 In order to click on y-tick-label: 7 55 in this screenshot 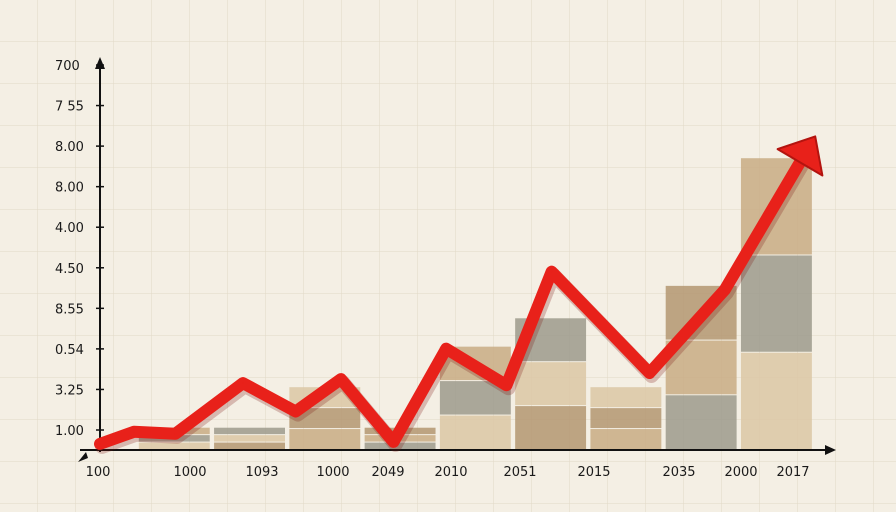, I will do `click(69, 107)`.